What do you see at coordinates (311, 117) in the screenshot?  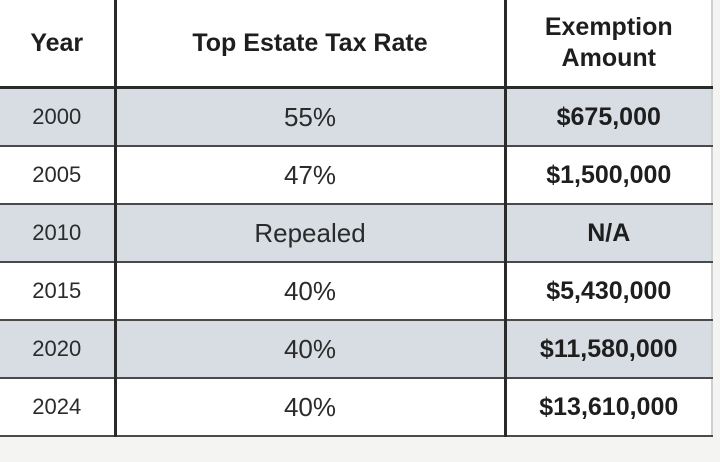 I see `cell-rate: 55%` at bounding box center [311, 117].